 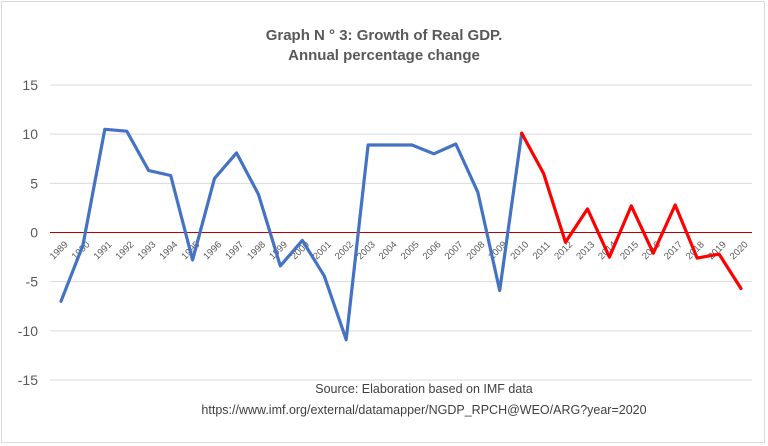 What do you see at coordinates (28, 380) in the screenshot?
I see `y-tick-label: -15` at bounding box center [28, 380].